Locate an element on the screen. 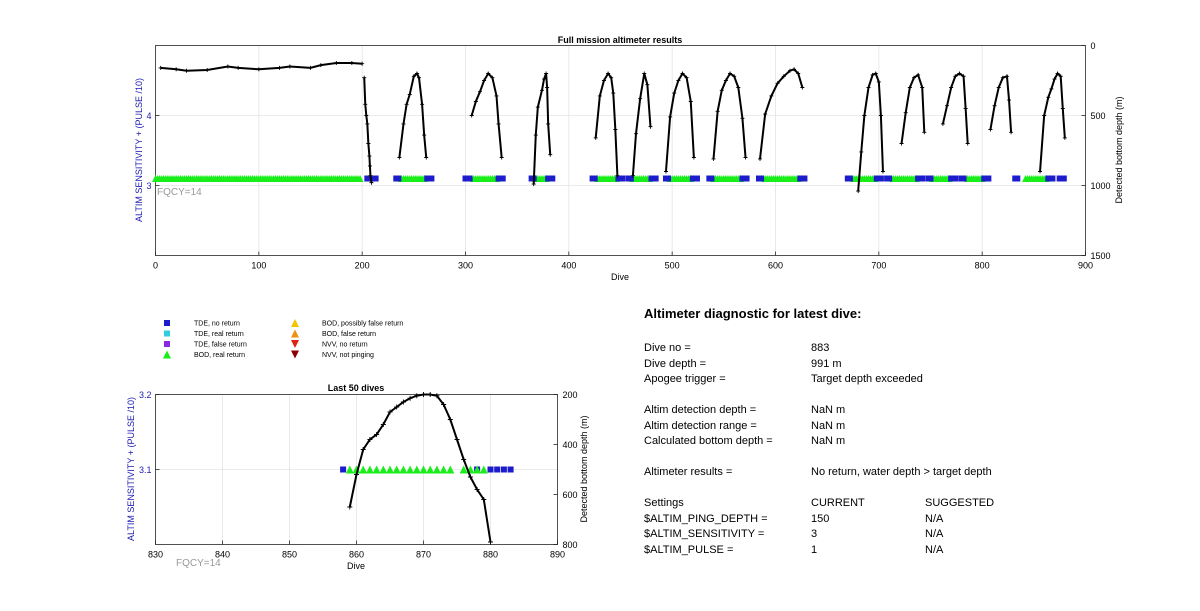  altim-det-depth-label: Altim detection depth = is located at coordinates (700, 410).